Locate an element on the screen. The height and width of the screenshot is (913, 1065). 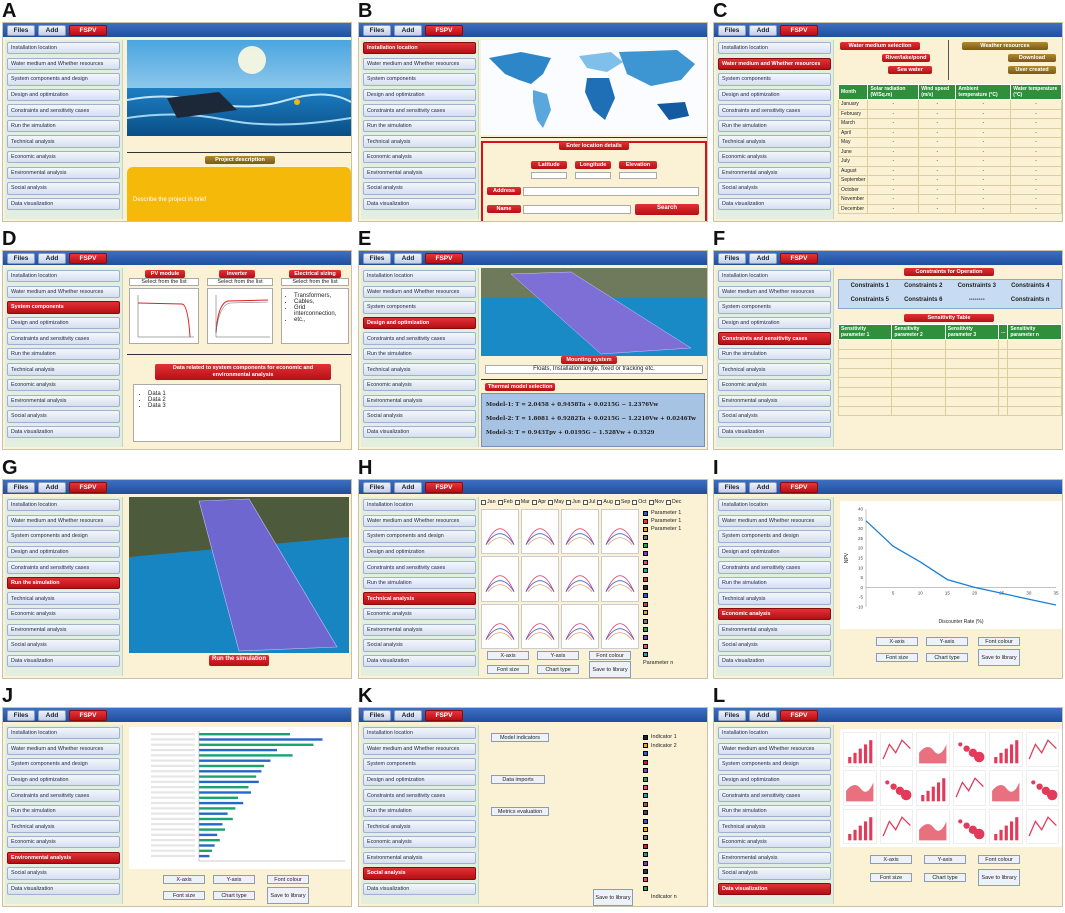
electrical-sizing-select: Select from the list is located at coordinates (315, 282).